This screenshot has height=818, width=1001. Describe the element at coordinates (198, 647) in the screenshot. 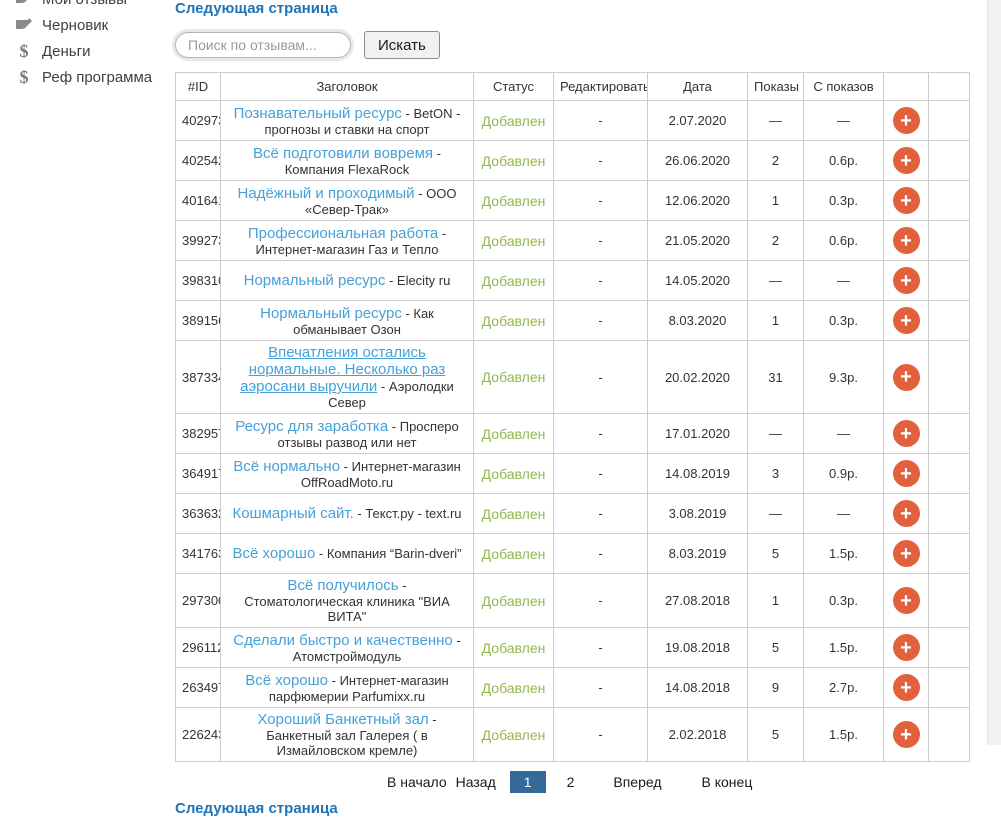

I see `review-id: 296112` at that location.